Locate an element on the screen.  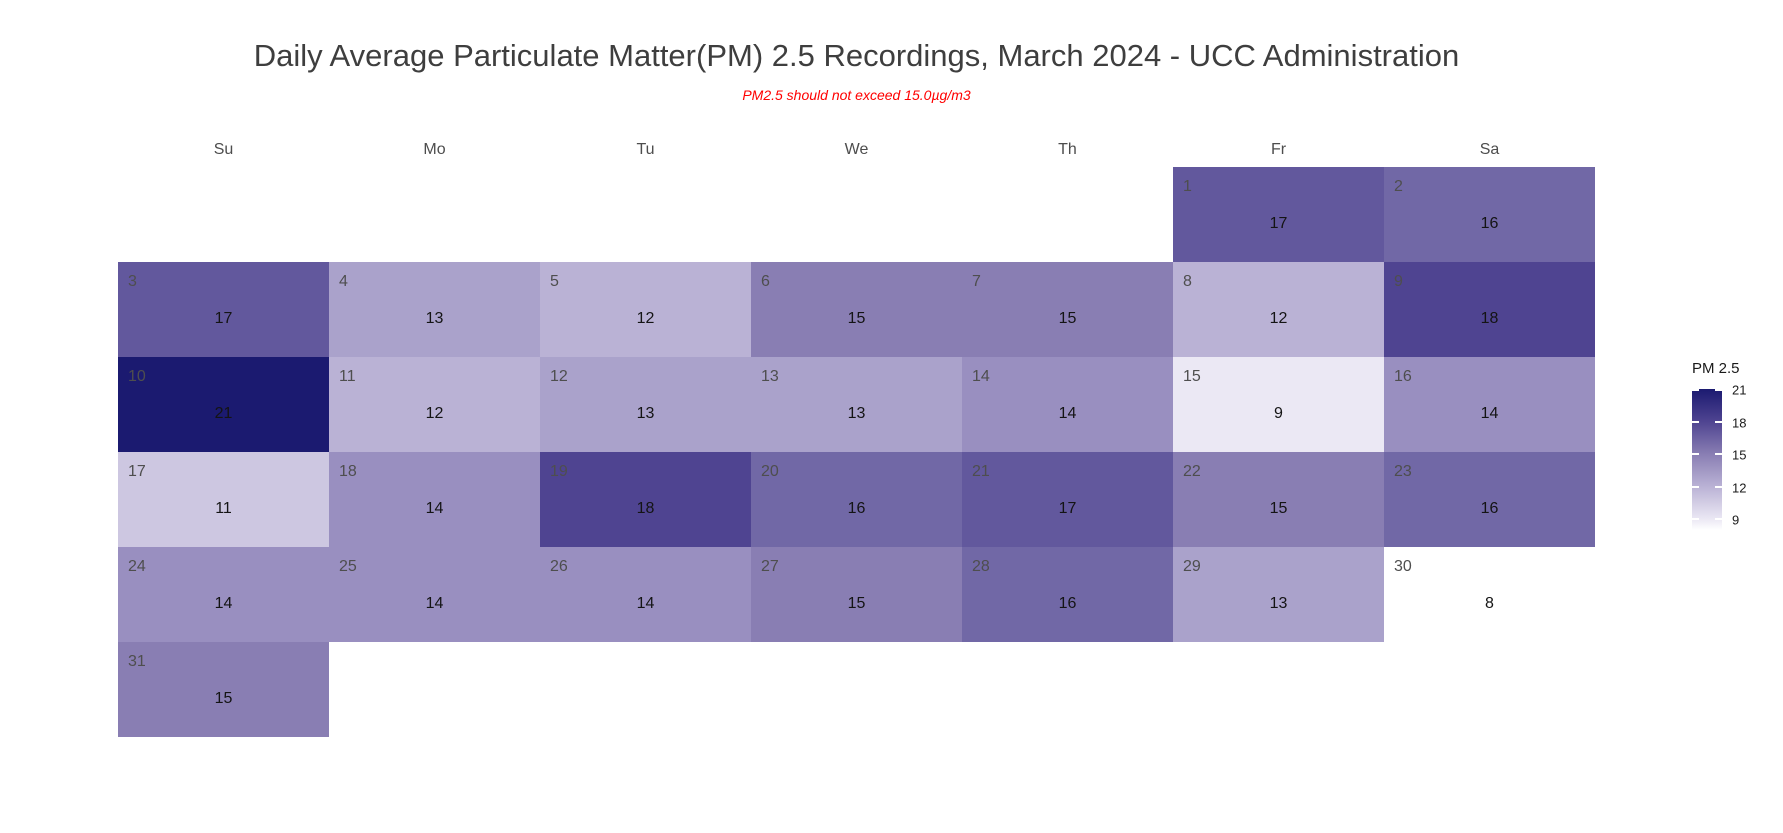
weekday-header-tu: Tu is located at coordinates (645, 149).